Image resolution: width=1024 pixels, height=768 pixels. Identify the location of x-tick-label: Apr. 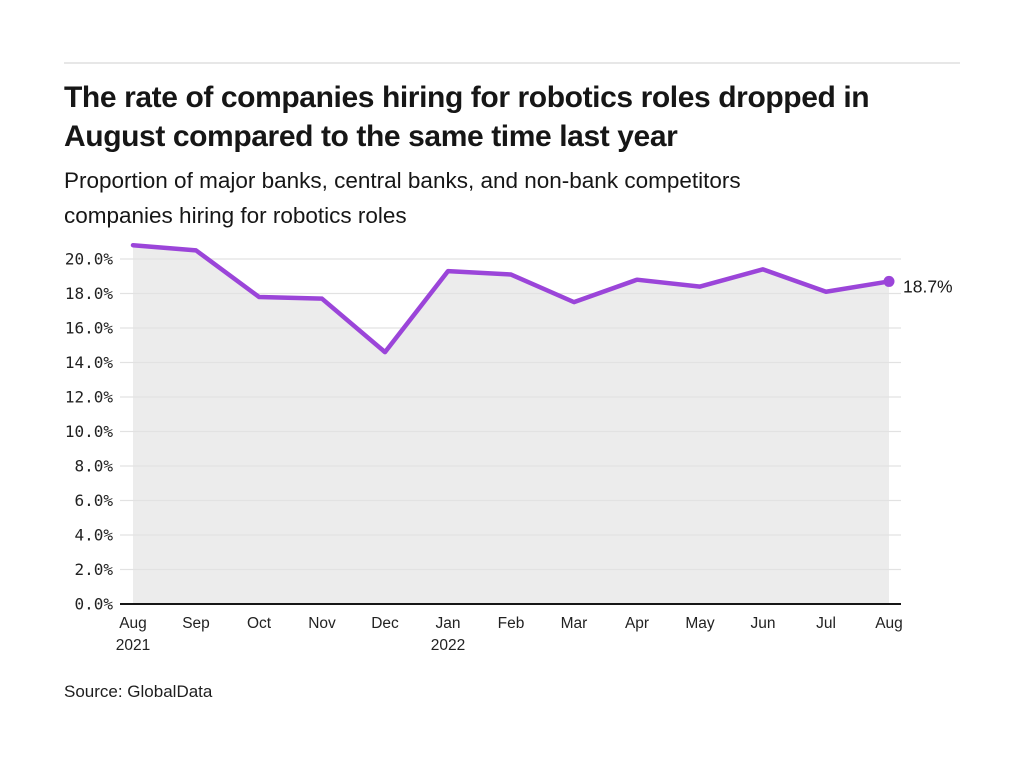
(637, 623).